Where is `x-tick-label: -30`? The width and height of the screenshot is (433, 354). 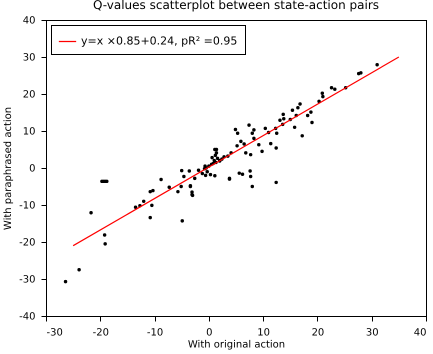
x-tick-label: -30 is located at coordinates (54, 333).